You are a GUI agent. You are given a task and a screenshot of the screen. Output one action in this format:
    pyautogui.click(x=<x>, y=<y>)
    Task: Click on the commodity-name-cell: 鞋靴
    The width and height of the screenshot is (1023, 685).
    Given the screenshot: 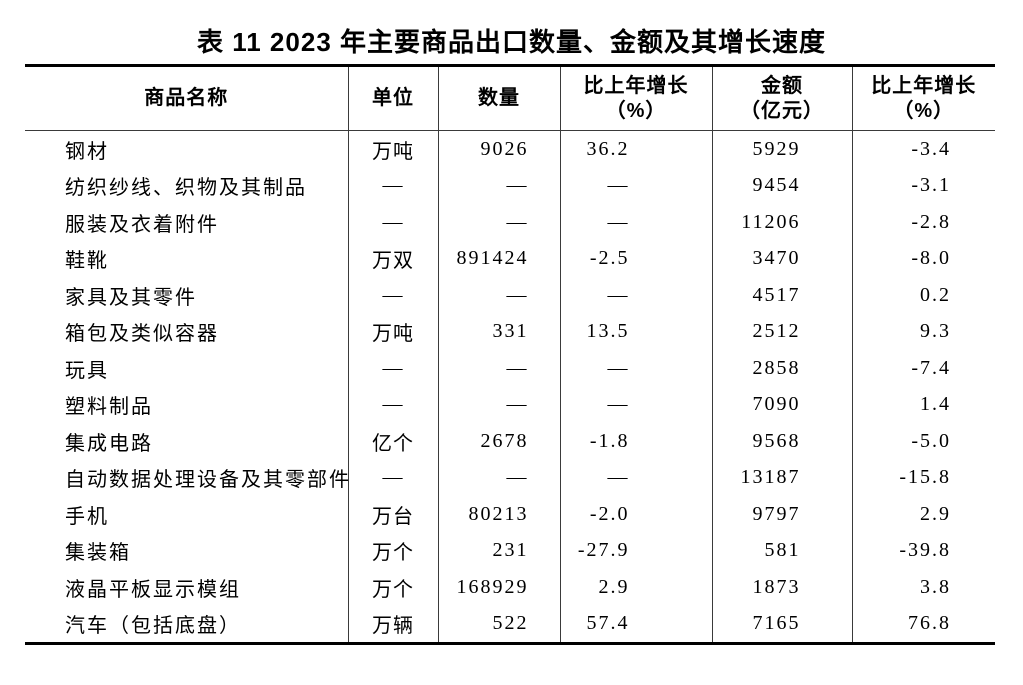 What is the action you would take?
    pyautogui.click(x=87, y=261)
    